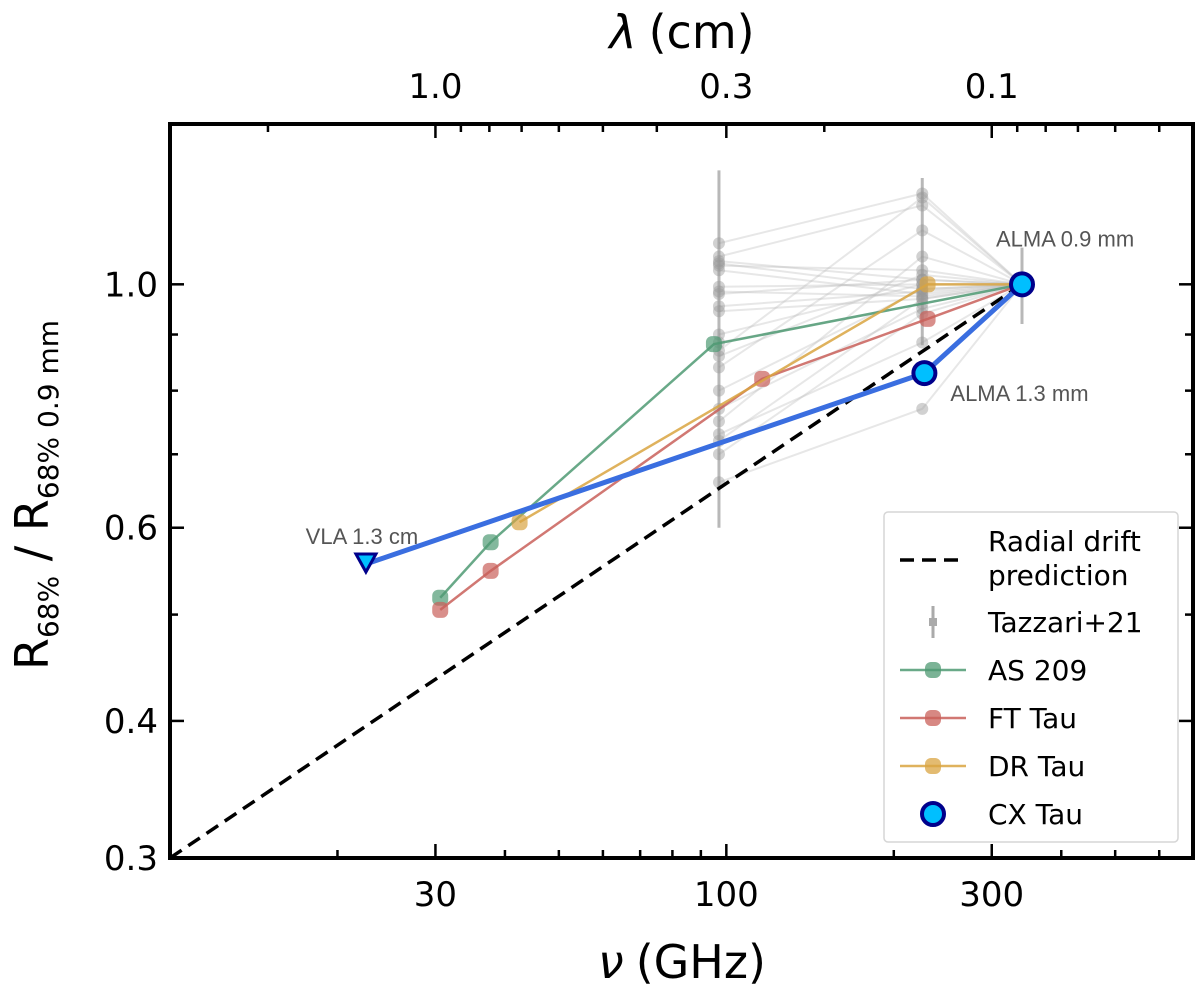 The height and width of the screenshot is (993, 1200). Describe the element at coordinates (131, 529) in the screenshot. I see `y-tick-label: 0.6` at that location.